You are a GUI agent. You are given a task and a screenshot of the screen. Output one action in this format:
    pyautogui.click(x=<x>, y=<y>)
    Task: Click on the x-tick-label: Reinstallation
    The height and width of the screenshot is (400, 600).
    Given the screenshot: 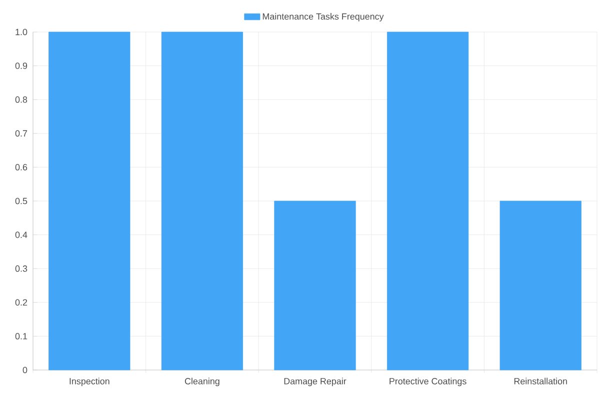 What is the action you would take?
    pyautogui.click(x=540, y=381)
    